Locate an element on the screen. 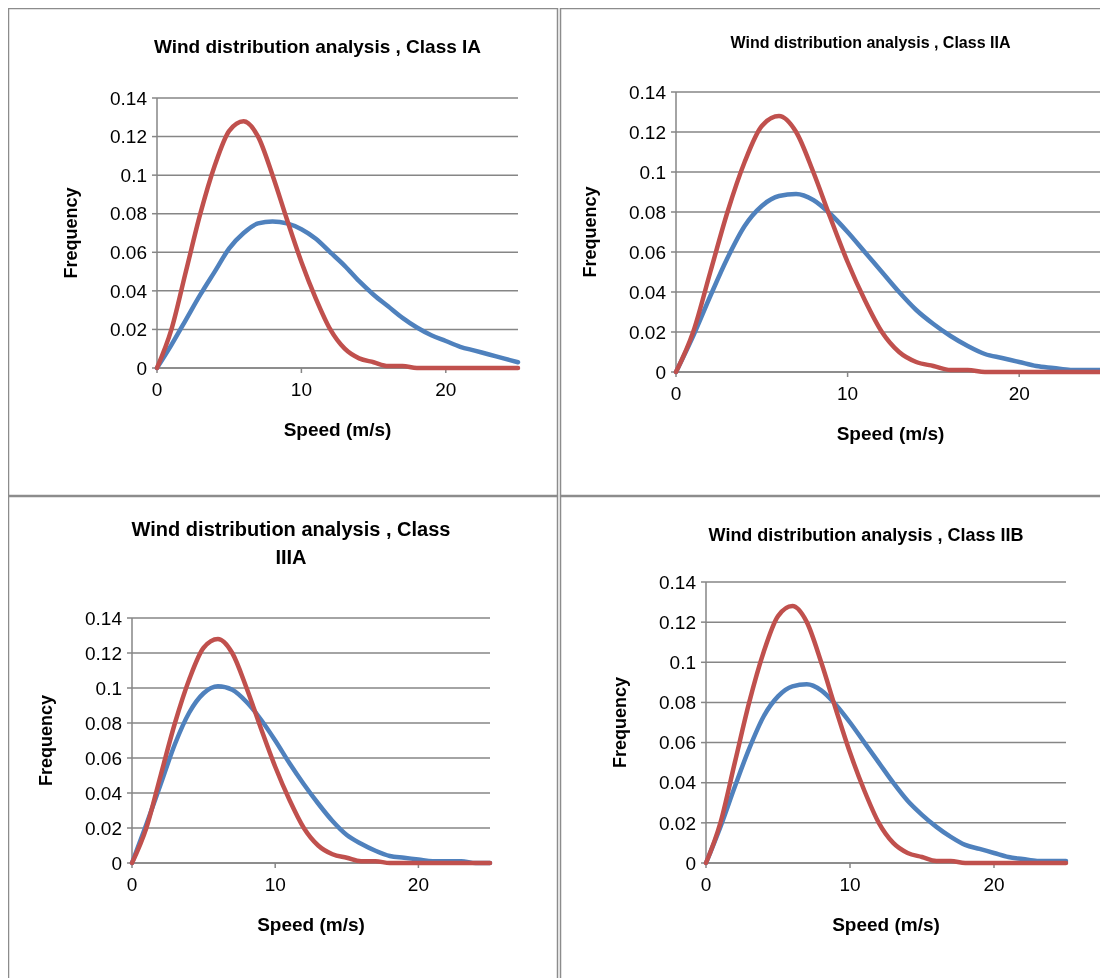 This screenshot has width=1100, height=978. chart-title: Wind distribution analysis , Class IIB is located at coordinates (866, 535).